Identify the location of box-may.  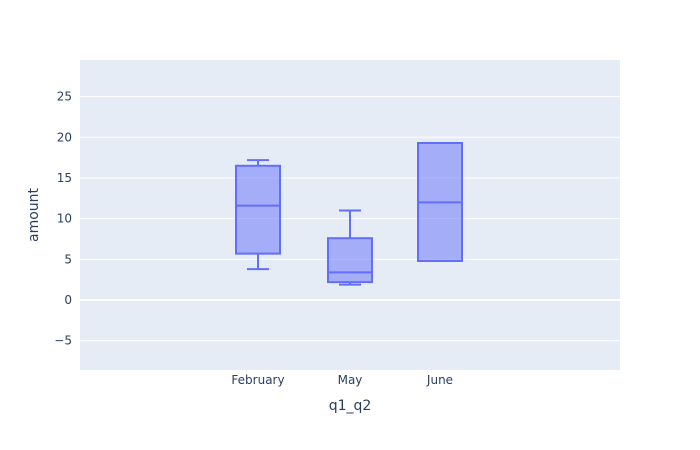
(350, 247).